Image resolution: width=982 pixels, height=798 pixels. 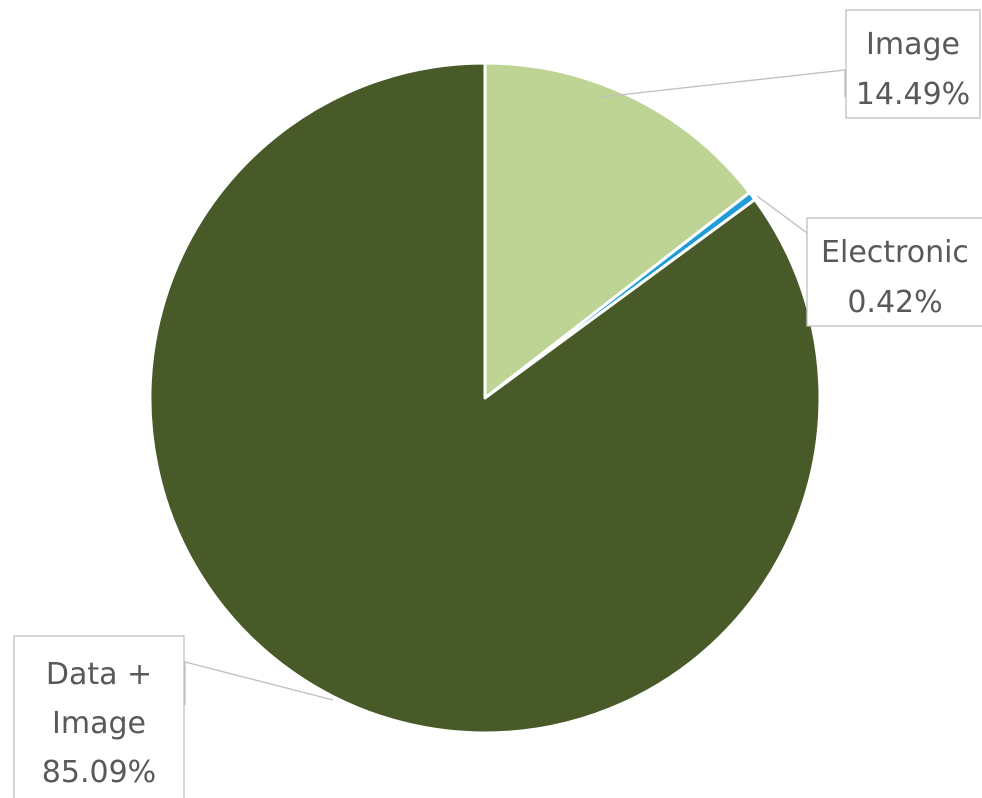 What do you see at coordinates (617, 230) in the screenshot?
I see `pie-slice-image` at bounding box center [617, 230].